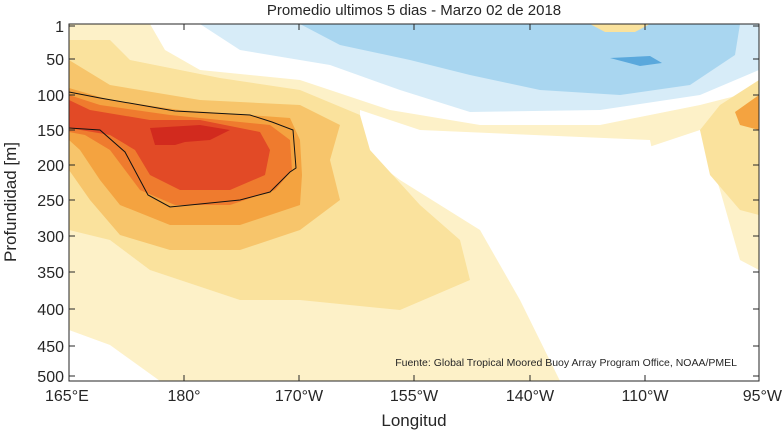 The image size is (783, 432). Describe the element at coordinates (50, 96) in the screenshot. I see `y-tick-label: 100` at that location.